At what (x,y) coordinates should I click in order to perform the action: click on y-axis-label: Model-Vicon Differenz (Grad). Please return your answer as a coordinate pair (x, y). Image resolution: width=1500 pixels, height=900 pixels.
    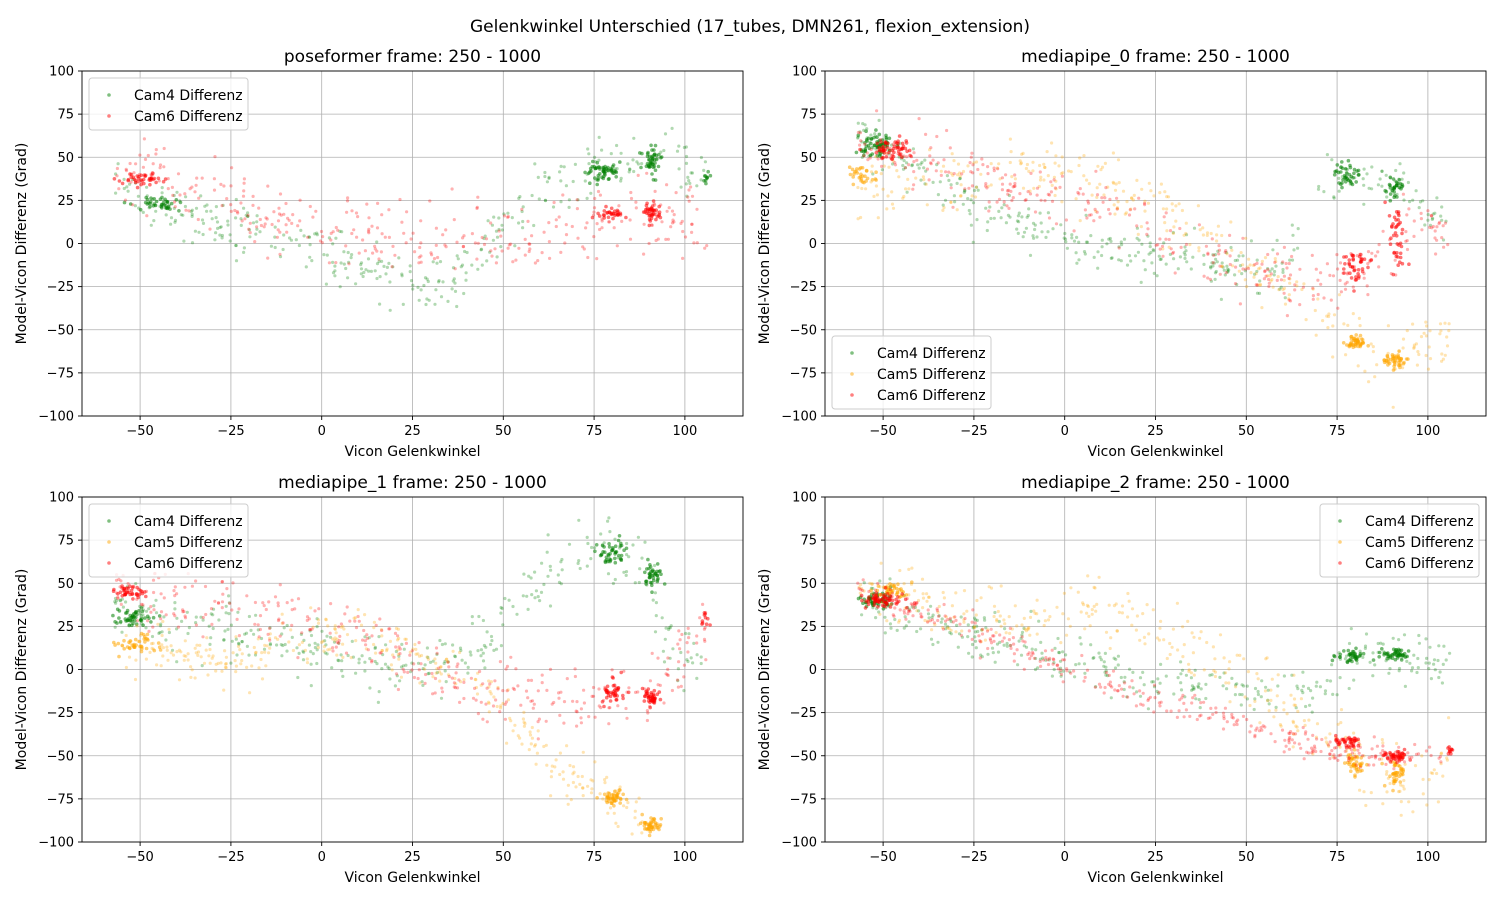
    Looking at the image, I should click on (22, 670).